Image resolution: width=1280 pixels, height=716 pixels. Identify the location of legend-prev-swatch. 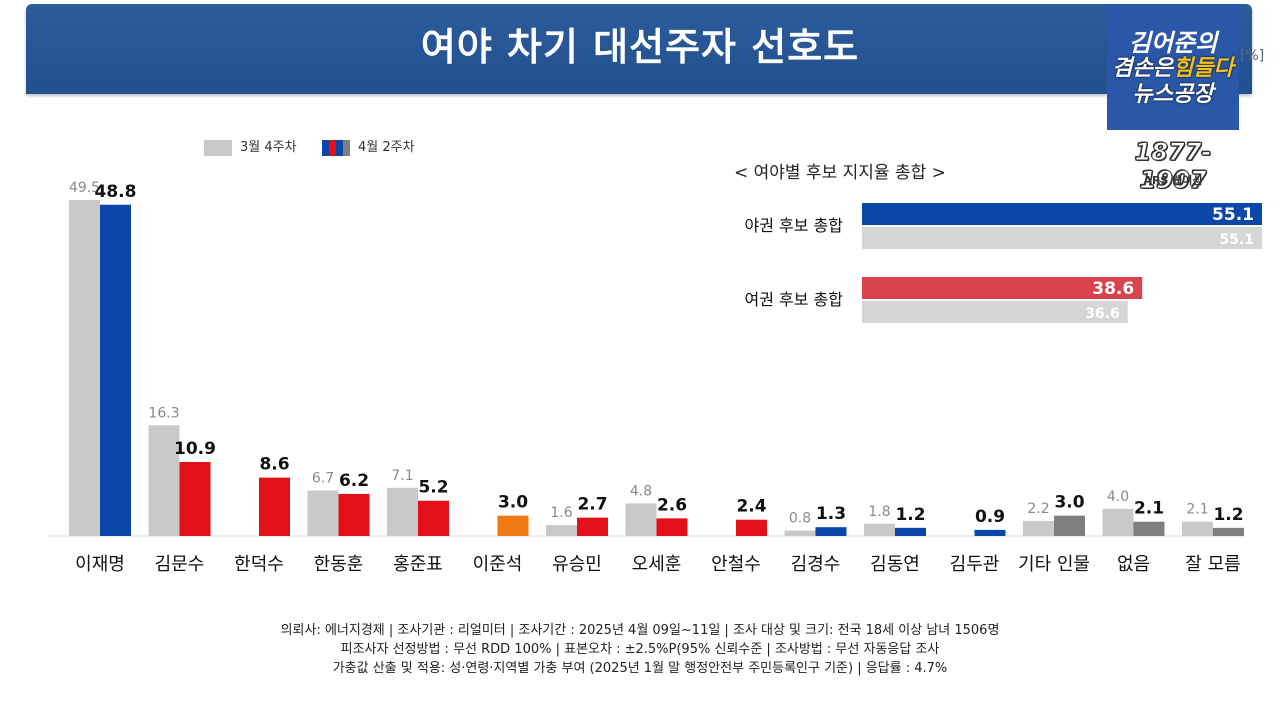
(218, 147).